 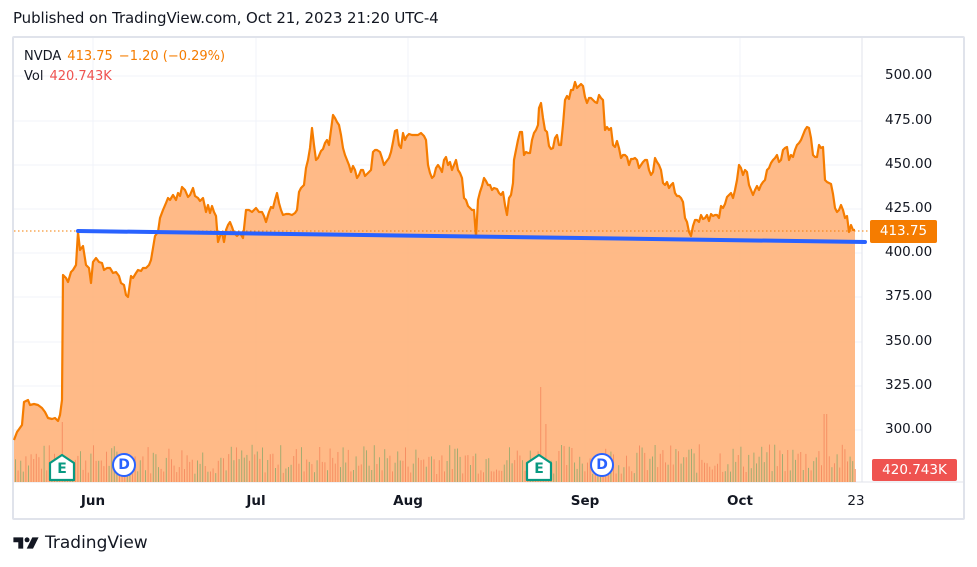 What do you see at coordinates (909, 208) in the screenshot?
I see `price-tick: 425.00` at bounding box center [909, 208].